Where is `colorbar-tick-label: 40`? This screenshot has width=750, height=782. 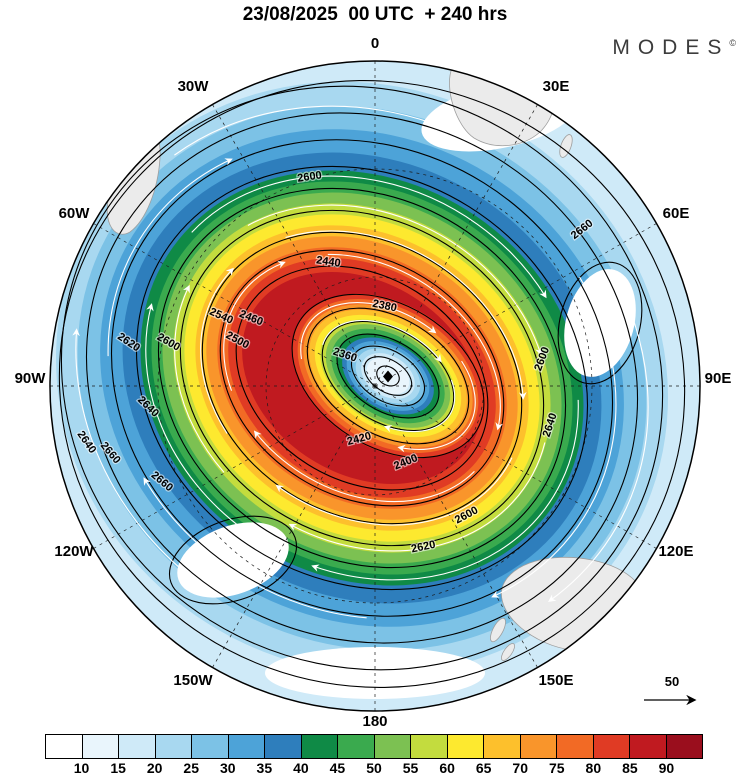
colorbar-tick-label: 40 is located at coordinates (301, 768).